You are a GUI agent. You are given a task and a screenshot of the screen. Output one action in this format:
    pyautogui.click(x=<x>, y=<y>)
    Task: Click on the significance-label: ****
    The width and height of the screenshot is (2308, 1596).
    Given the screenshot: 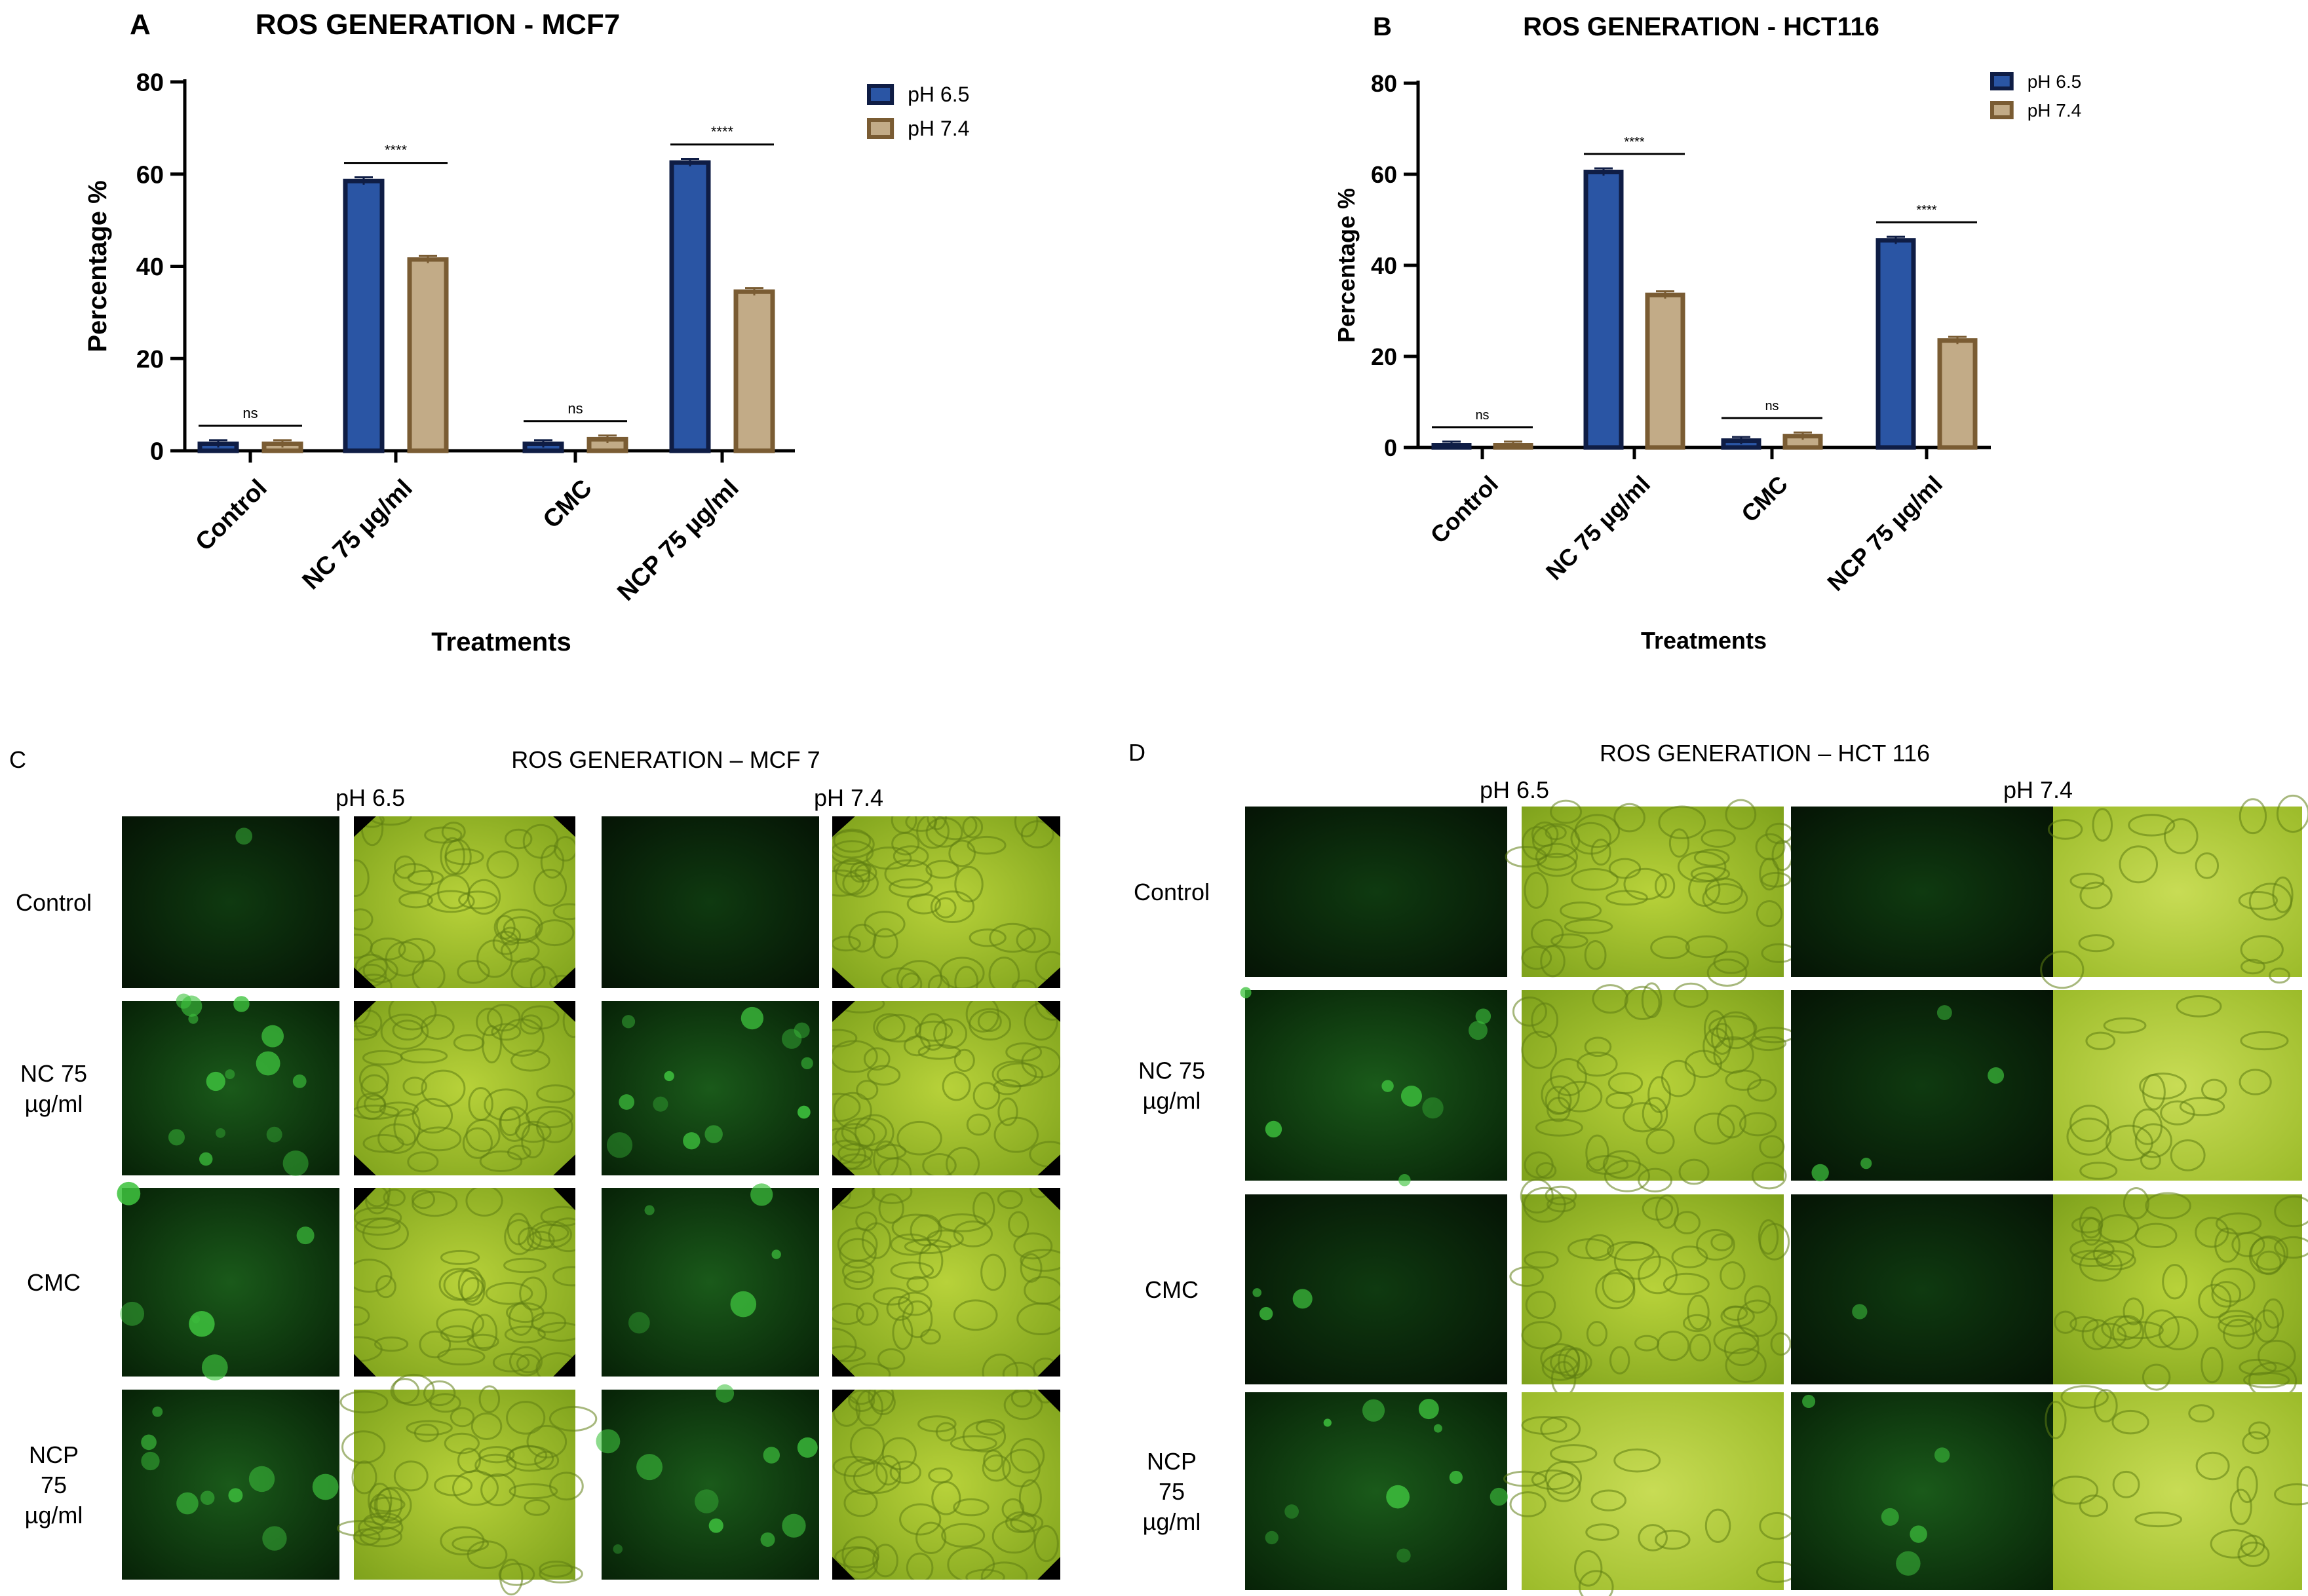 What is the action you would take?
    pyautogui.click(x=396, y=150)
    